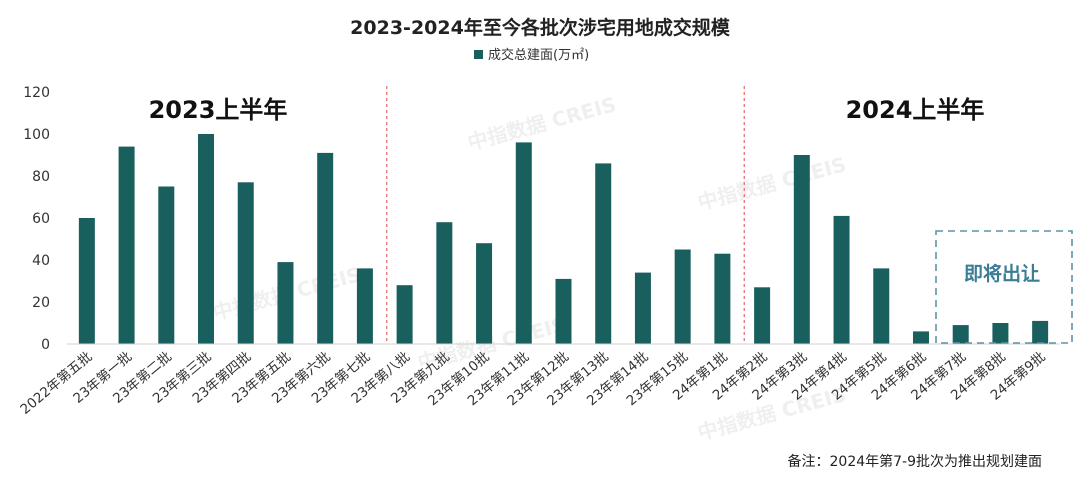 The height and width of the screenshot is (477, 1080). I want to click on y-axis: 0 20 40 60 80 100 120, so click(36, 219).